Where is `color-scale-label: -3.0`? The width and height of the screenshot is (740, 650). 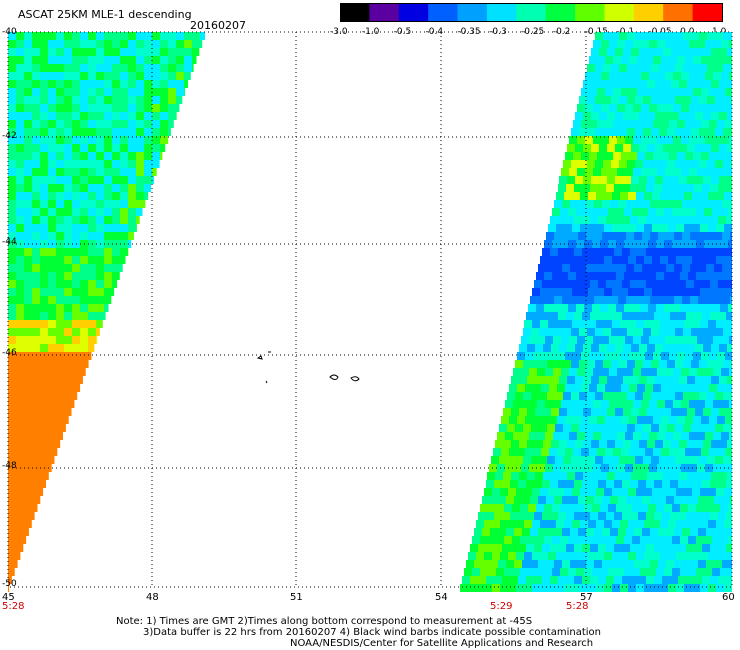 color-scale-label: -3.0 is located at coordinates (339, 32).